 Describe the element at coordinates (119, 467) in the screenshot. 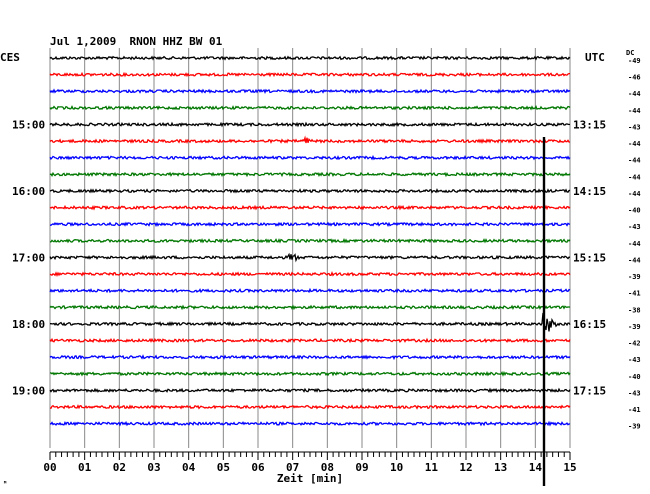

I see `x-tick-label: 02` at that location.